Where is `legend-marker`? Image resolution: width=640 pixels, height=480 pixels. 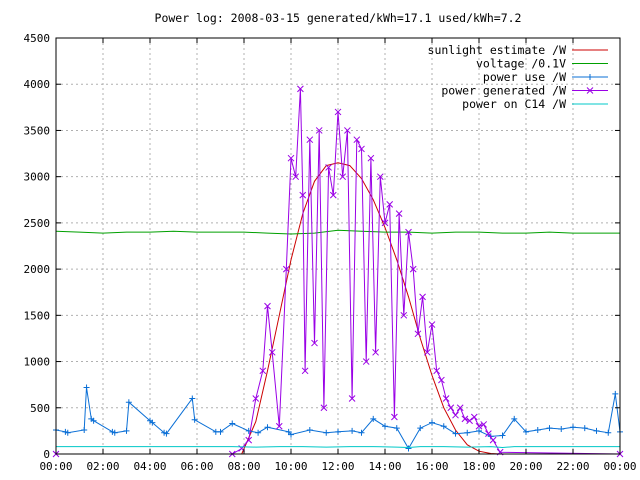 legend-marker is located at coordinates (590, 90).